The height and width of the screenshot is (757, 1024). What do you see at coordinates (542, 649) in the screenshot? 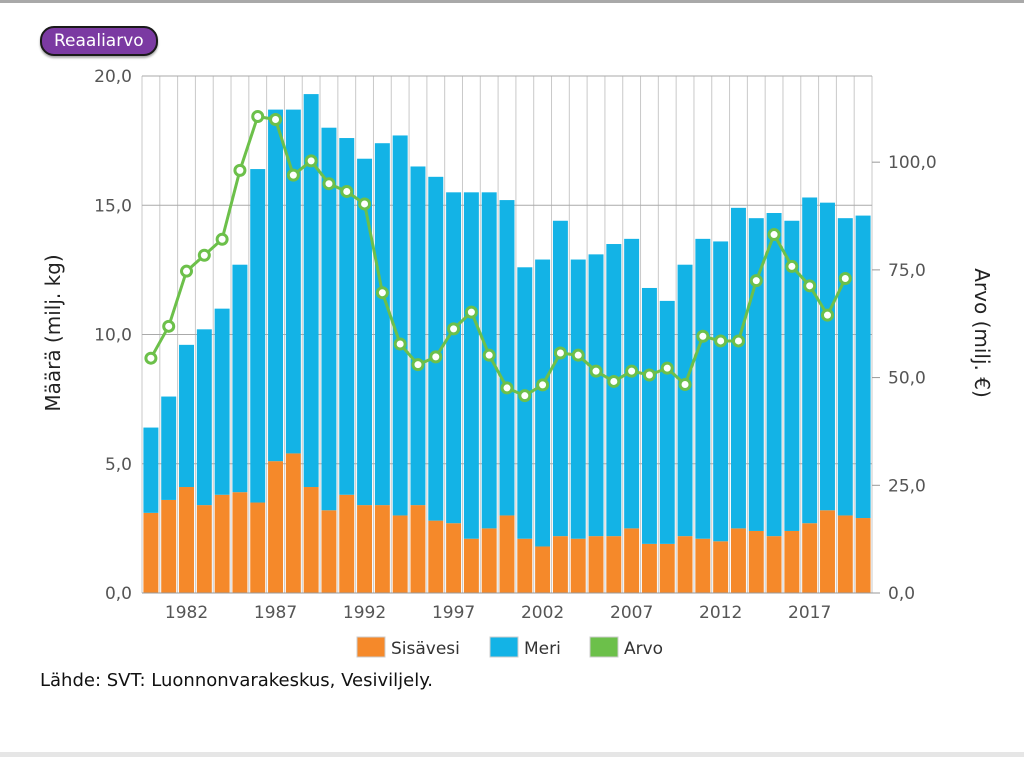
I see `legend-label: Meri` at bounding box center [542, 649].